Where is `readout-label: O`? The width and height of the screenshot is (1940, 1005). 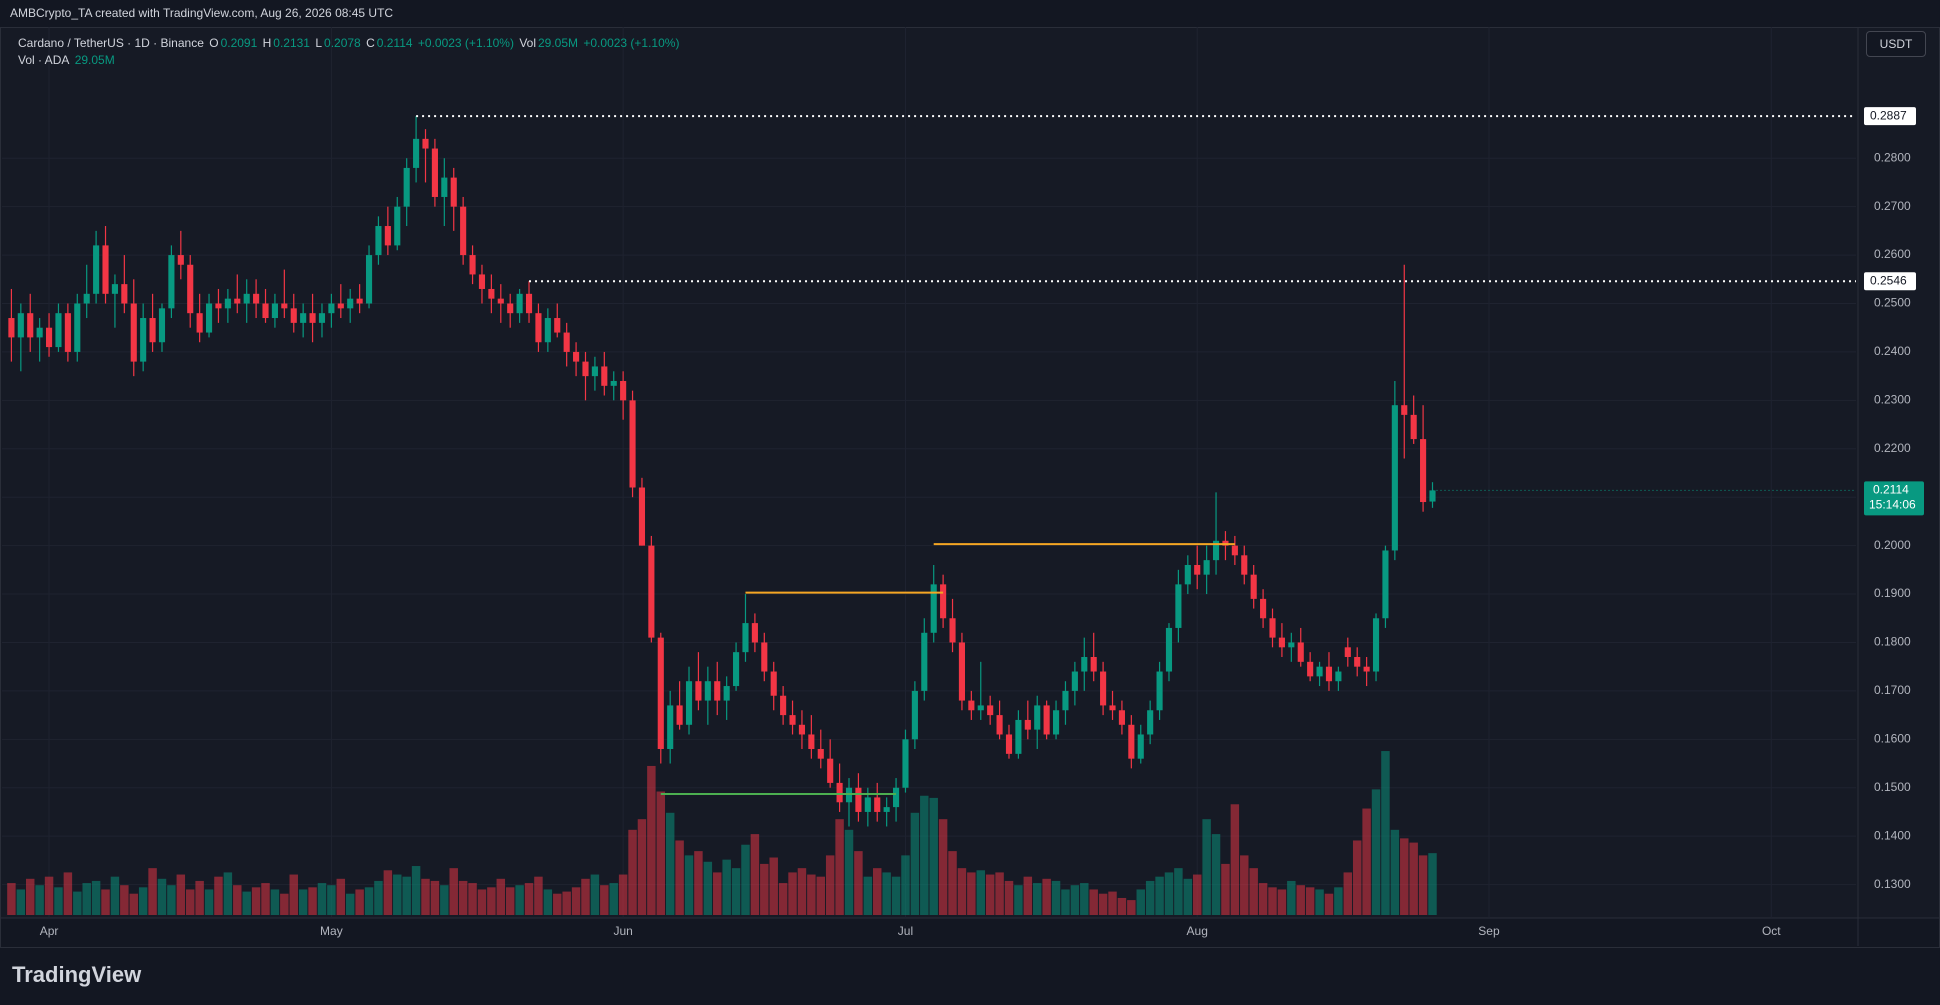
readout-label: O is located at coordinates (214, 43).